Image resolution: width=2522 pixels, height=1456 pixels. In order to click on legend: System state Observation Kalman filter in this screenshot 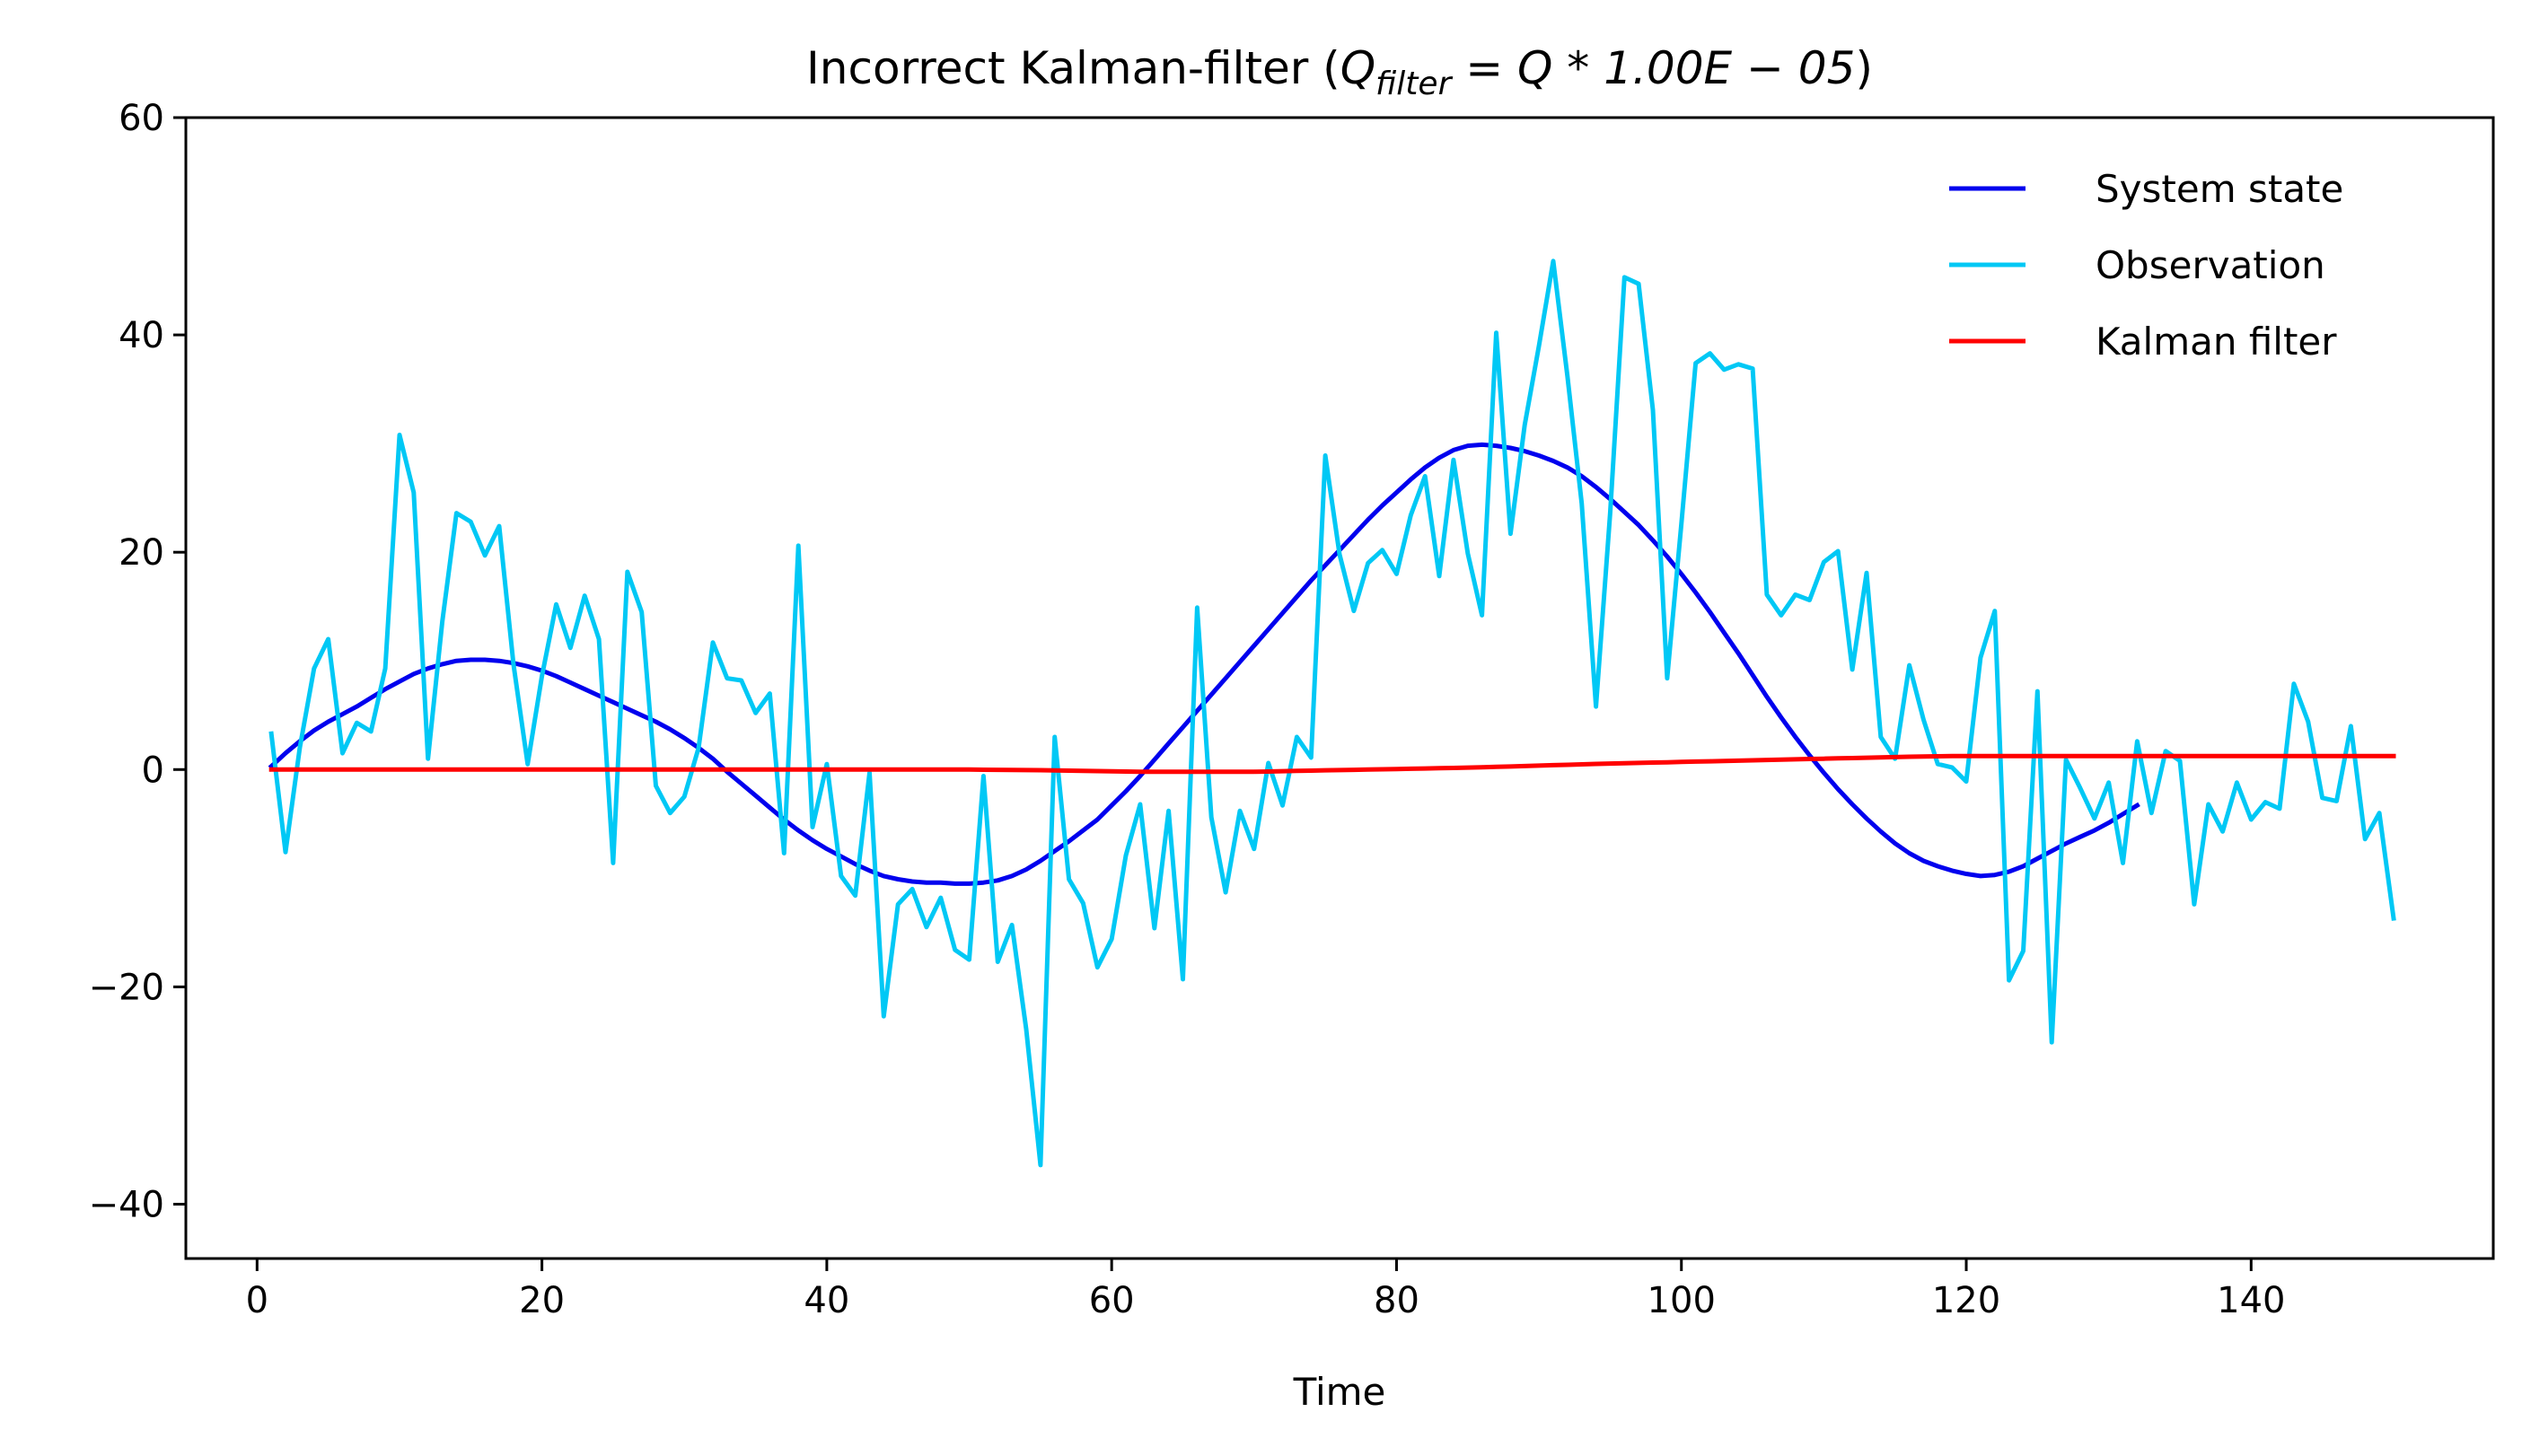, I will do `click(2146, 265)`.